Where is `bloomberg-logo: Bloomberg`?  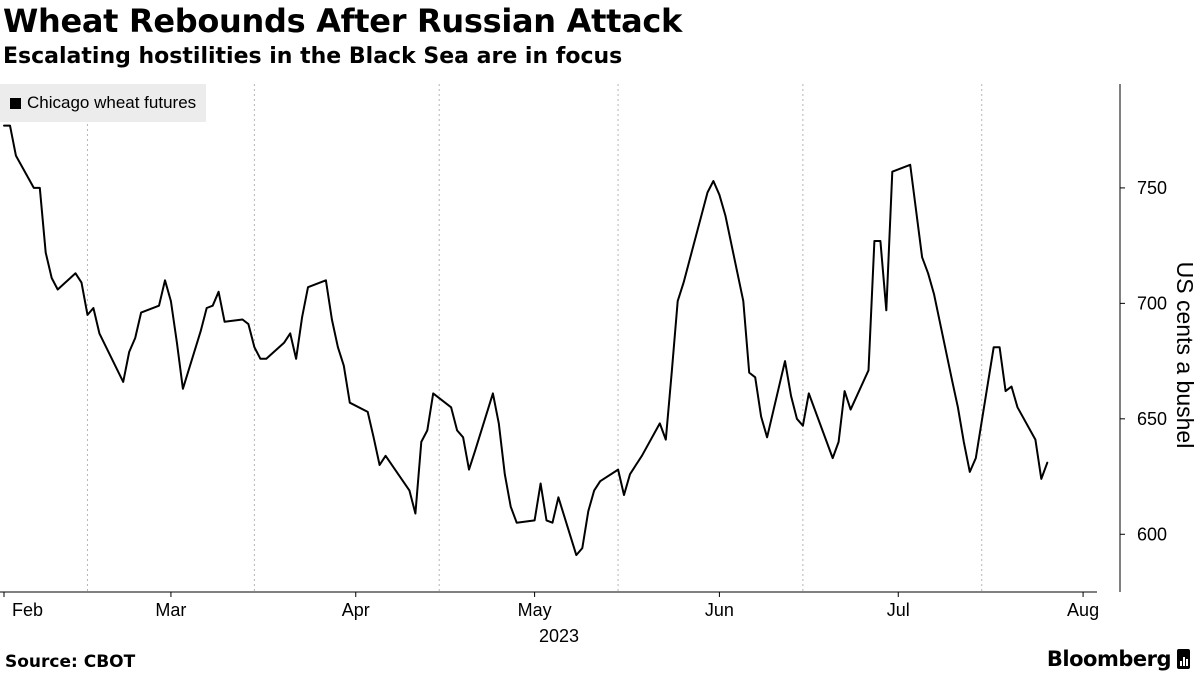 bloomberg-logo: Bloomberg is located at coordinates (1118, 659).